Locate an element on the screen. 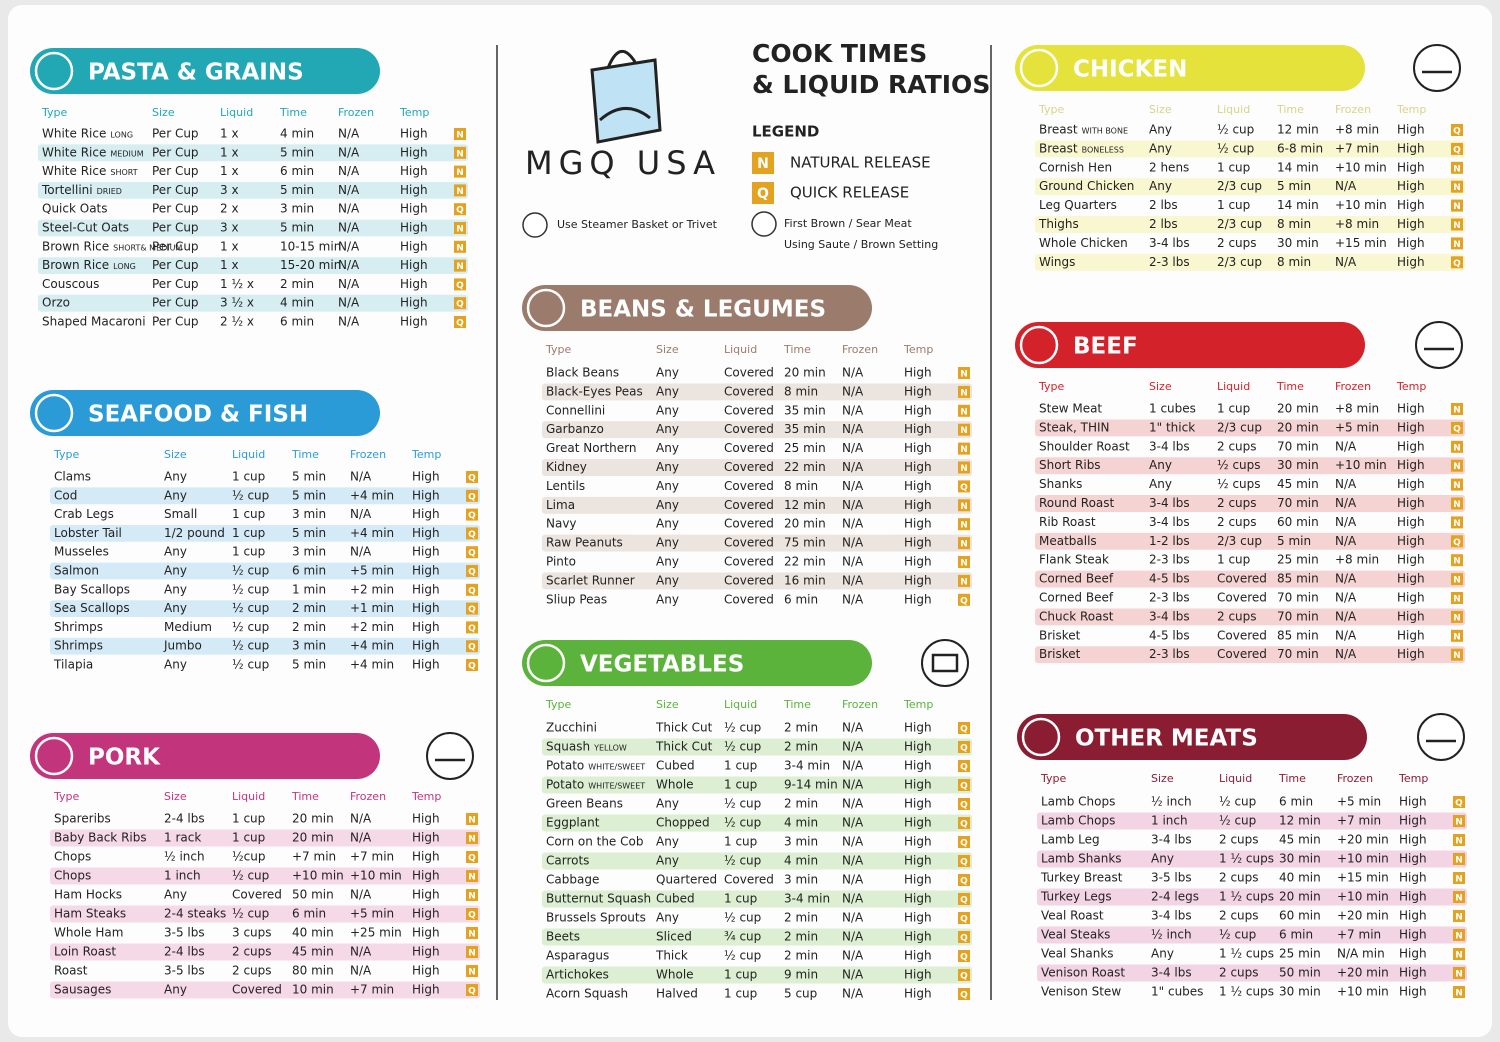  cell-note: WITH BONE is located at coordinates (1105, 131).